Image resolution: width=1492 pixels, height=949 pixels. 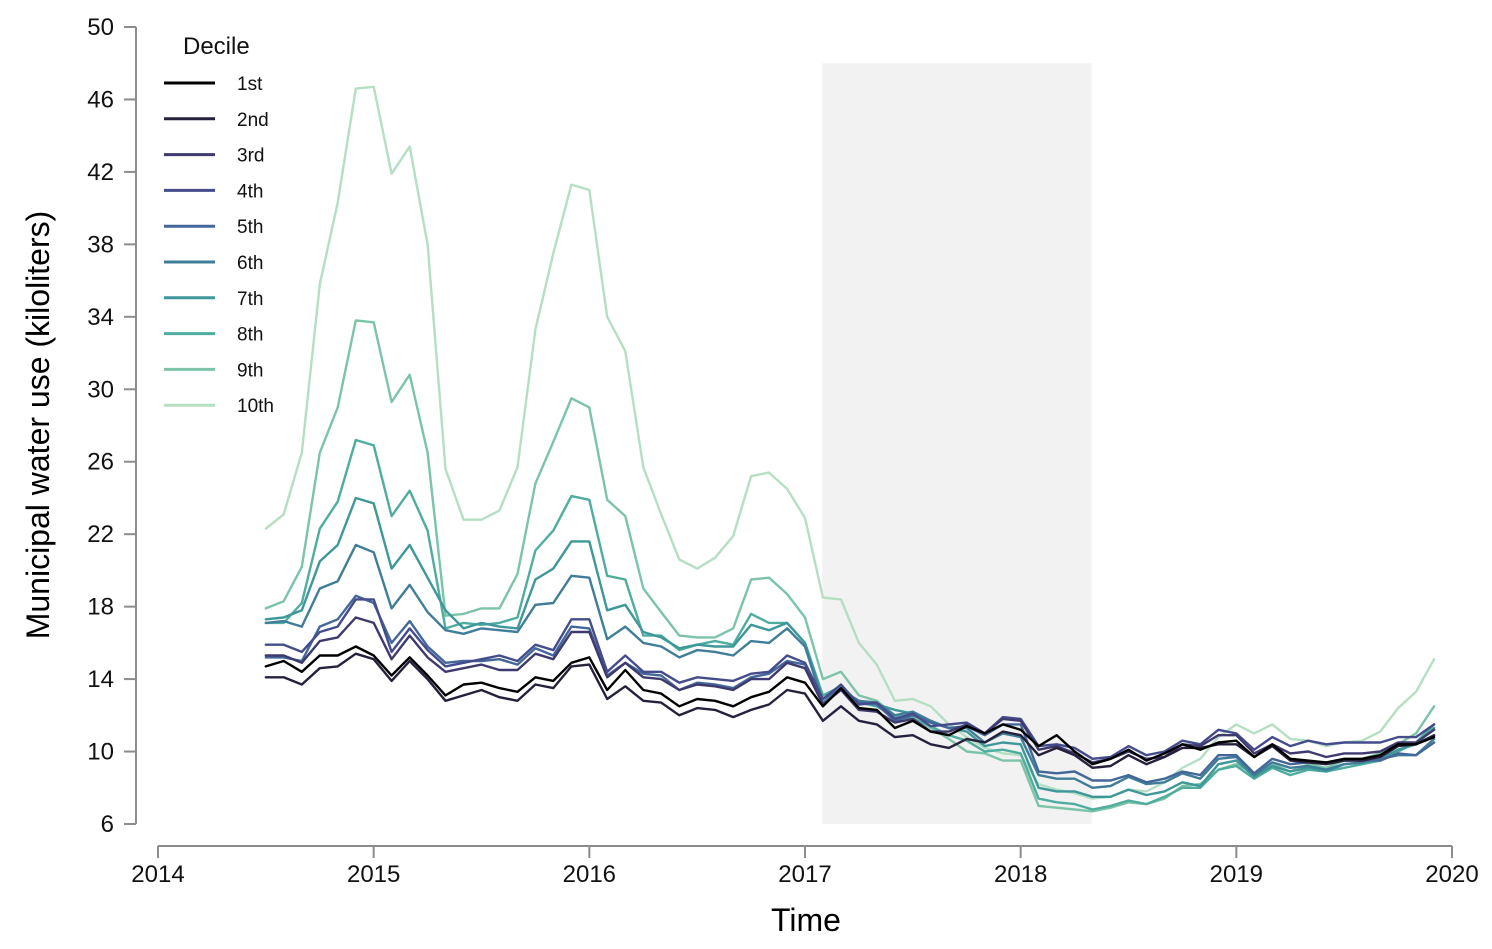 I want to click on y-tick-label: 50, so click(x=100, y=27).